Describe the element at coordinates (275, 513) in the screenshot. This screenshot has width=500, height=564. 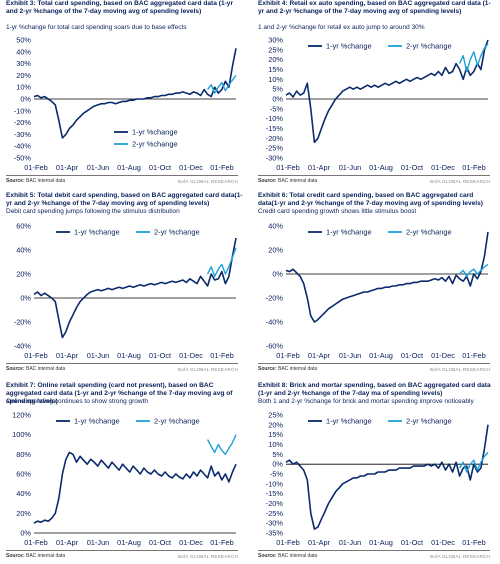
I see `y-tick-label: -25%` at that location.